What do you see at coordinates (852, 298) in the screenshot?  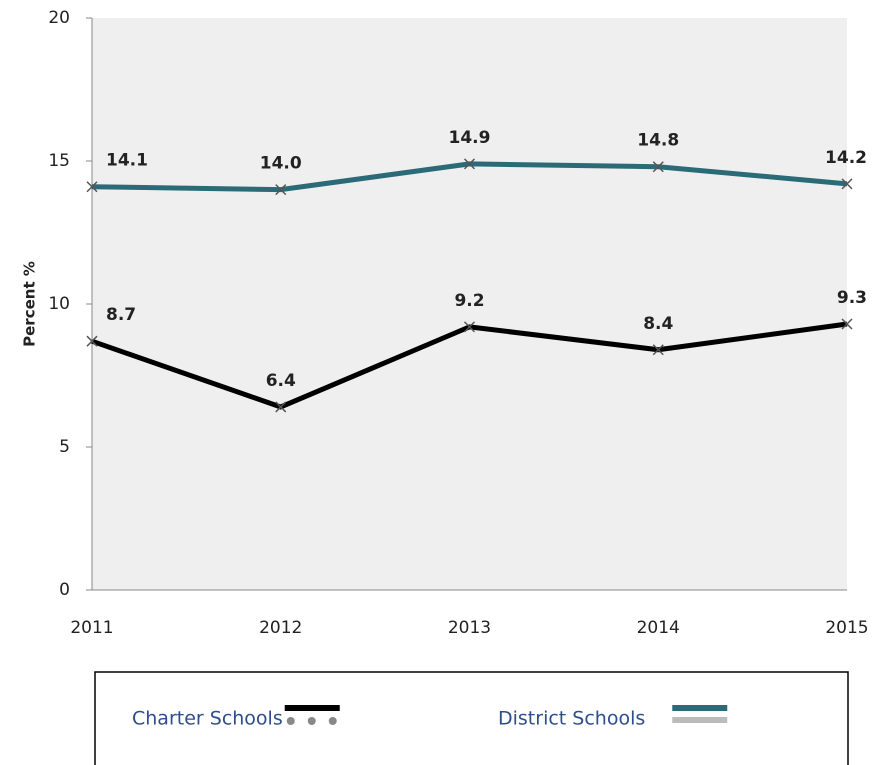 I see `value-label: 9.3` at bounding box center [852, 298].